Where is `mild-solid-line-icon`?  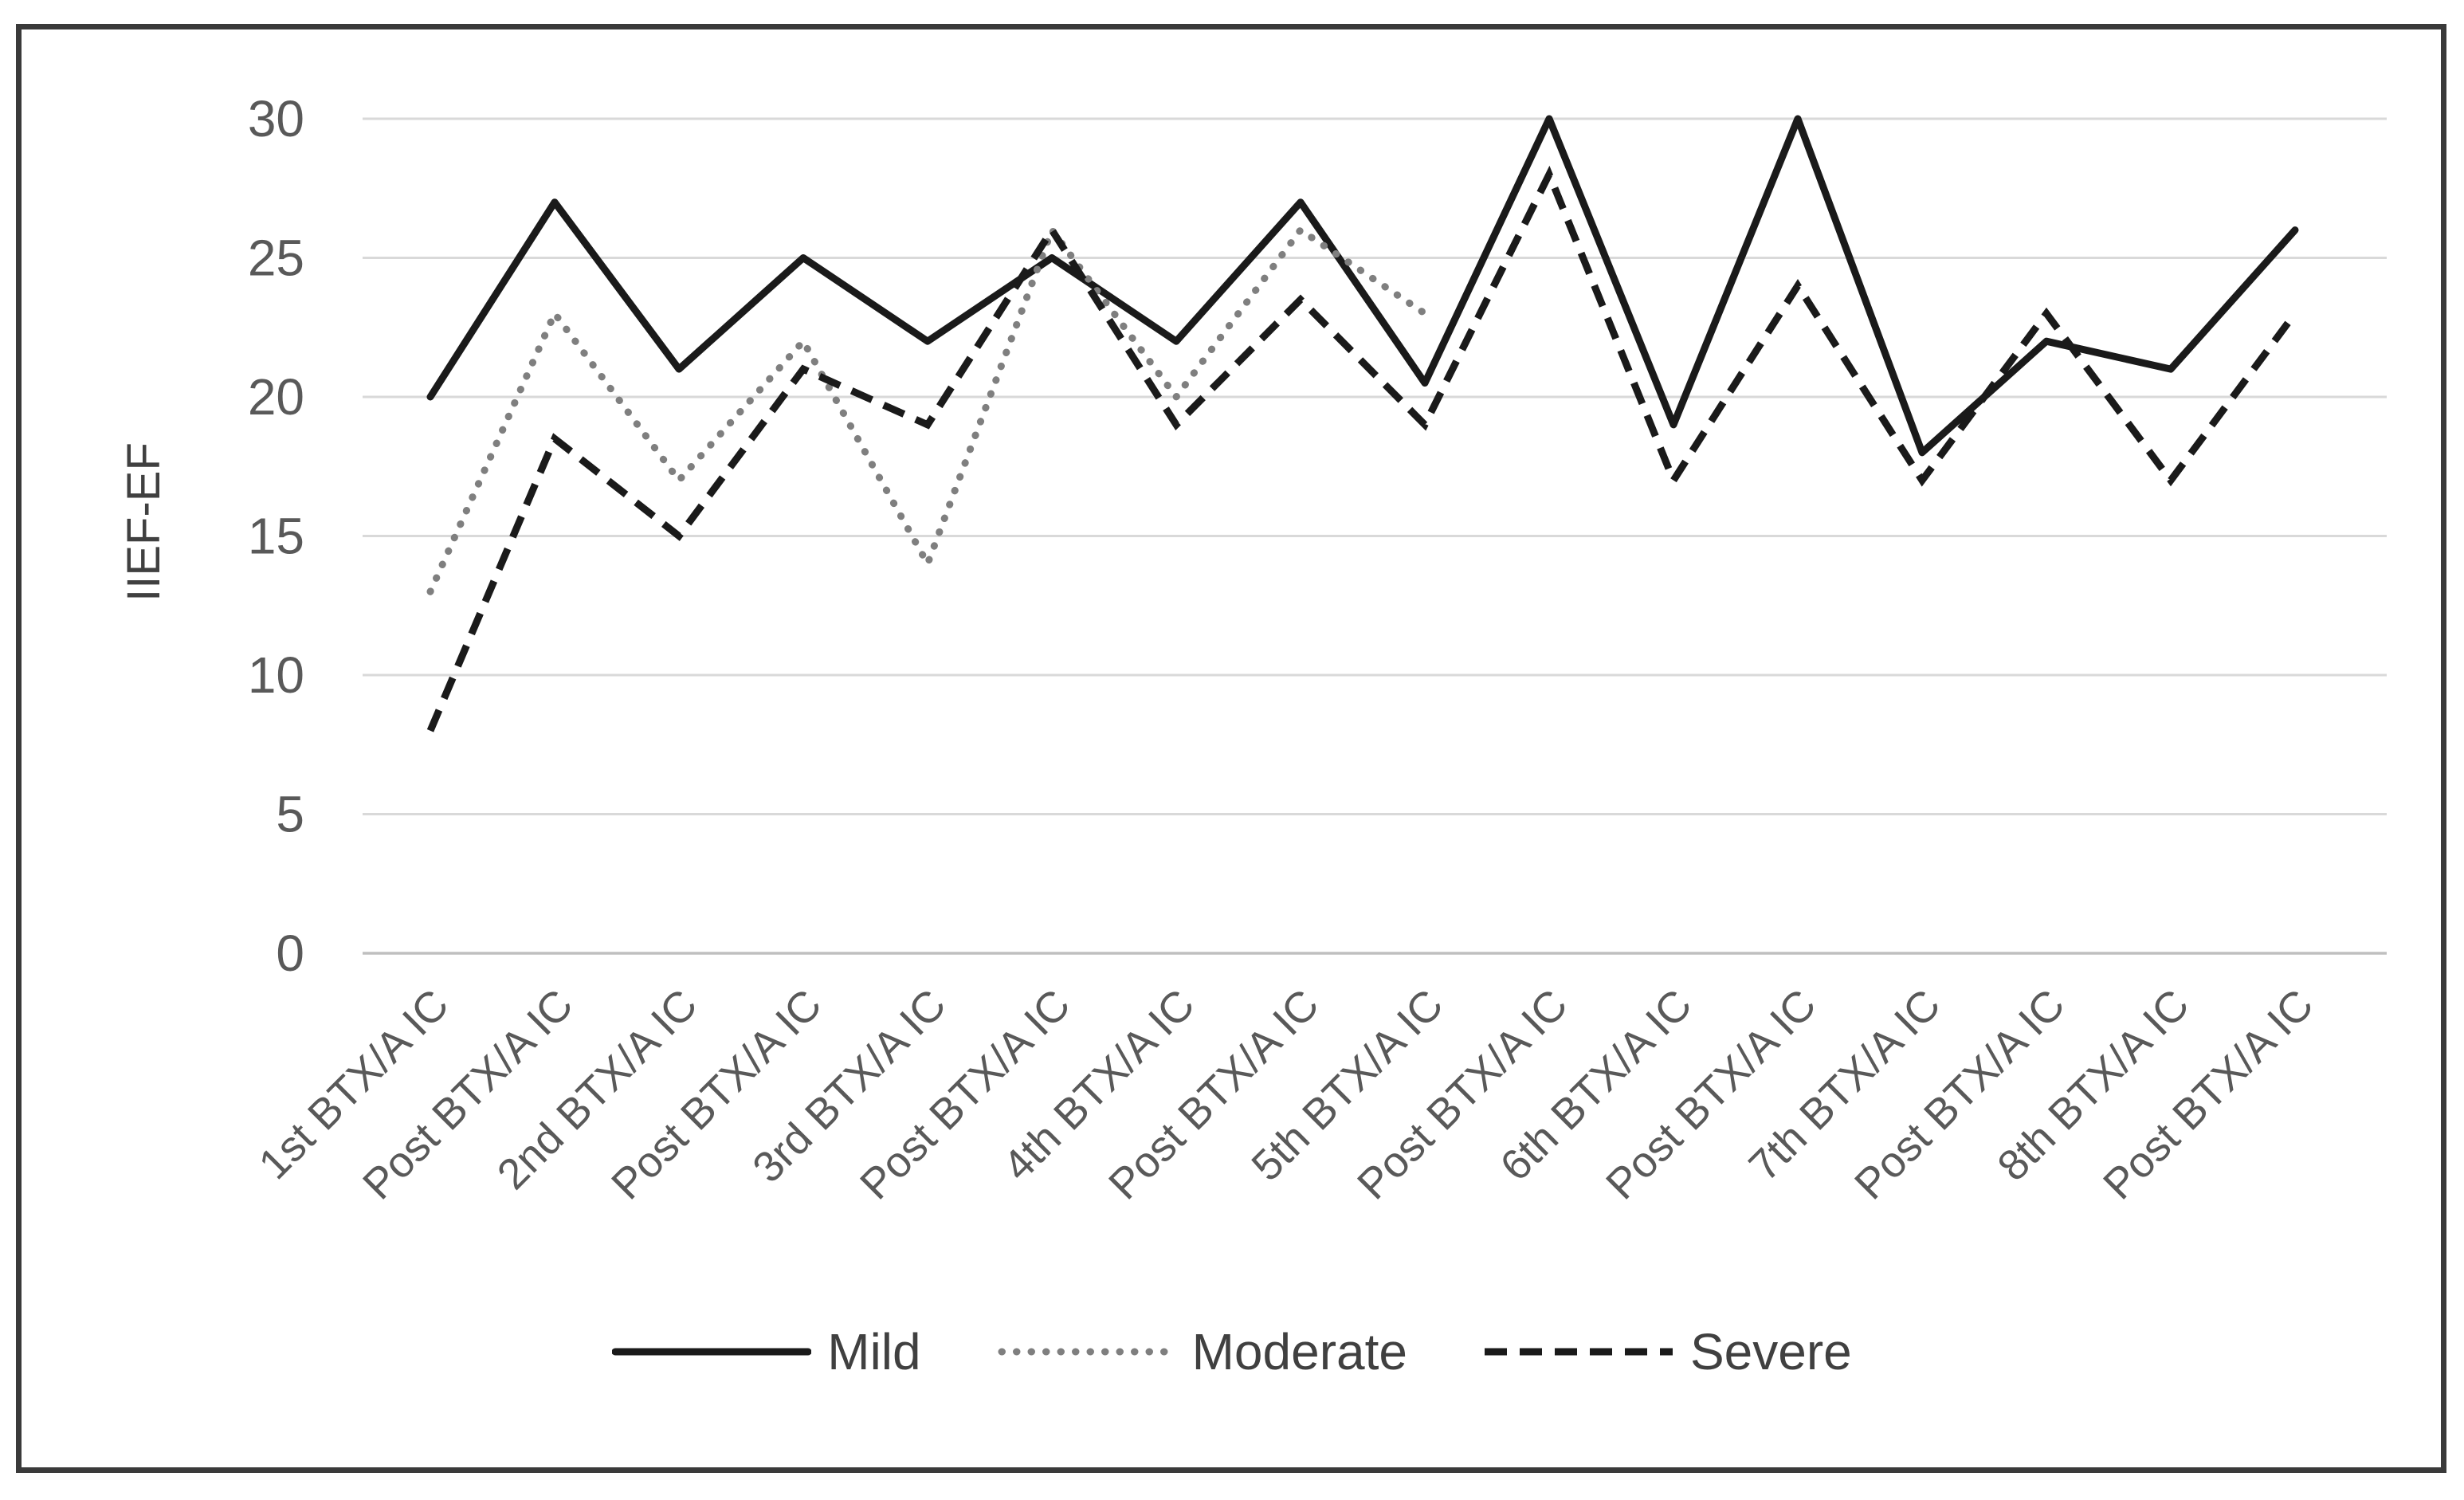
mild-solid-line-icon is located at coordinates (712, 1352).